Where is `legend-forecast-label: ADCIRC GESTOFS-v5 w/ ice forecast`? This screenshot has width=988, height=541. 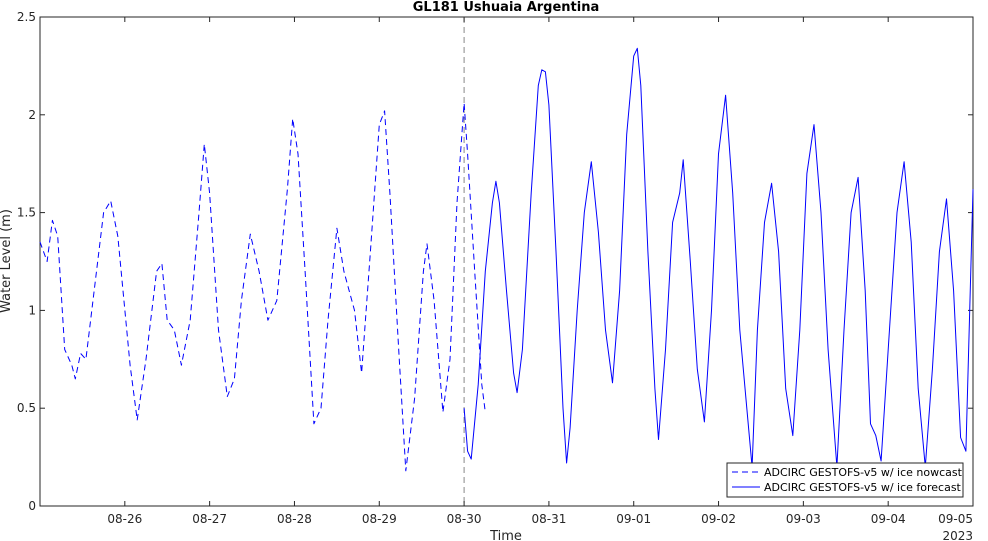 legend-forecast-label: ADCIRC GESTOFS-v5 w/ ice forecast is located at coordinates (863, 487).